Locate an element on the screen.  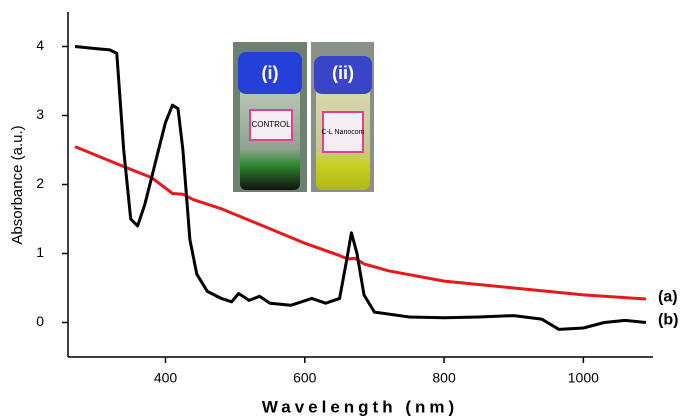
inset-label: (ii) is located at coordinates (343, 73).